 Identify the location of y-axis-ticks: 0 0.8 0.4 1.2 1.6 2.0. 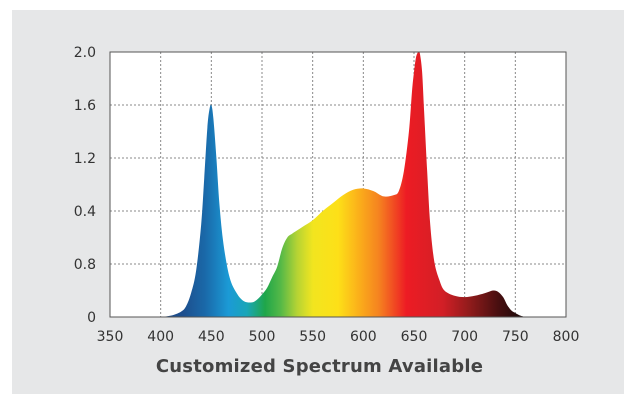
(85, 185).